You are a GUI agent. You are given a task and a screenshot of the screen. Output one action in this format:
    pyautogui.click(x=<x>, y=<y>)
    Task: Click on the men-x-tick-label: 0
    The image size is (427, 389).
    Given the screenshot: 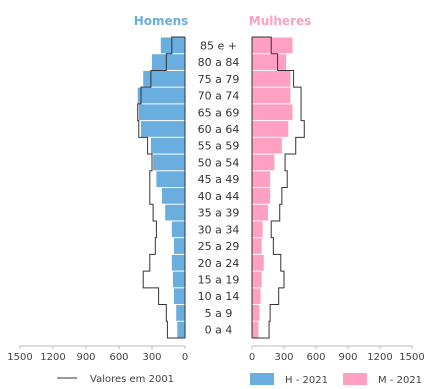 What is the action you would take?
    pyautogui.click(x=185, y=357)
    